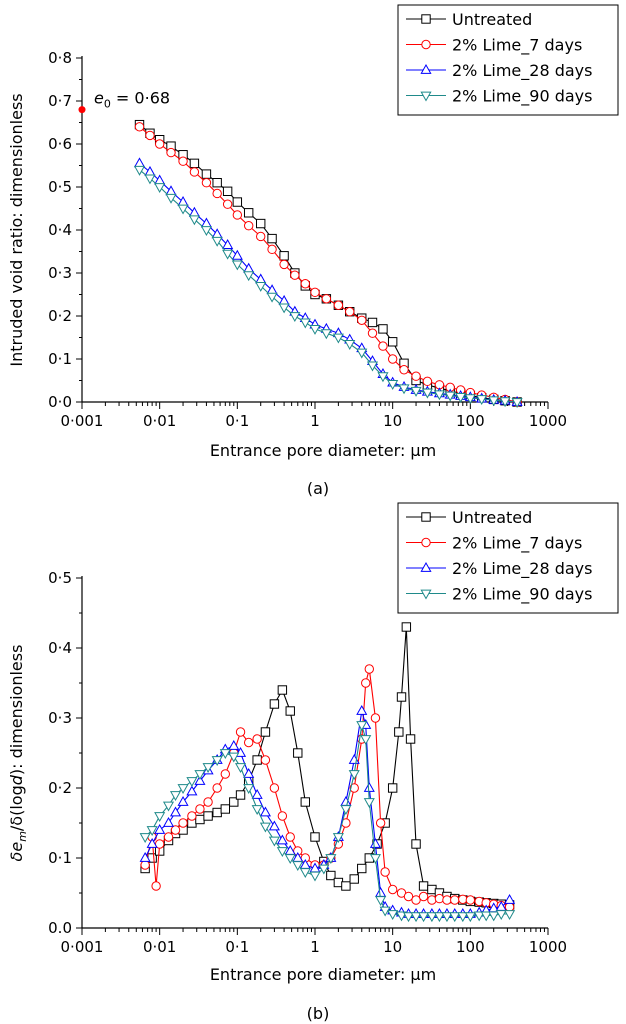 The image size is (626, 1024). What do you see at coordinates (60, 928) in the screenshot?
I see `y-tick-label: 0.0` at bounding box center [60, 928].